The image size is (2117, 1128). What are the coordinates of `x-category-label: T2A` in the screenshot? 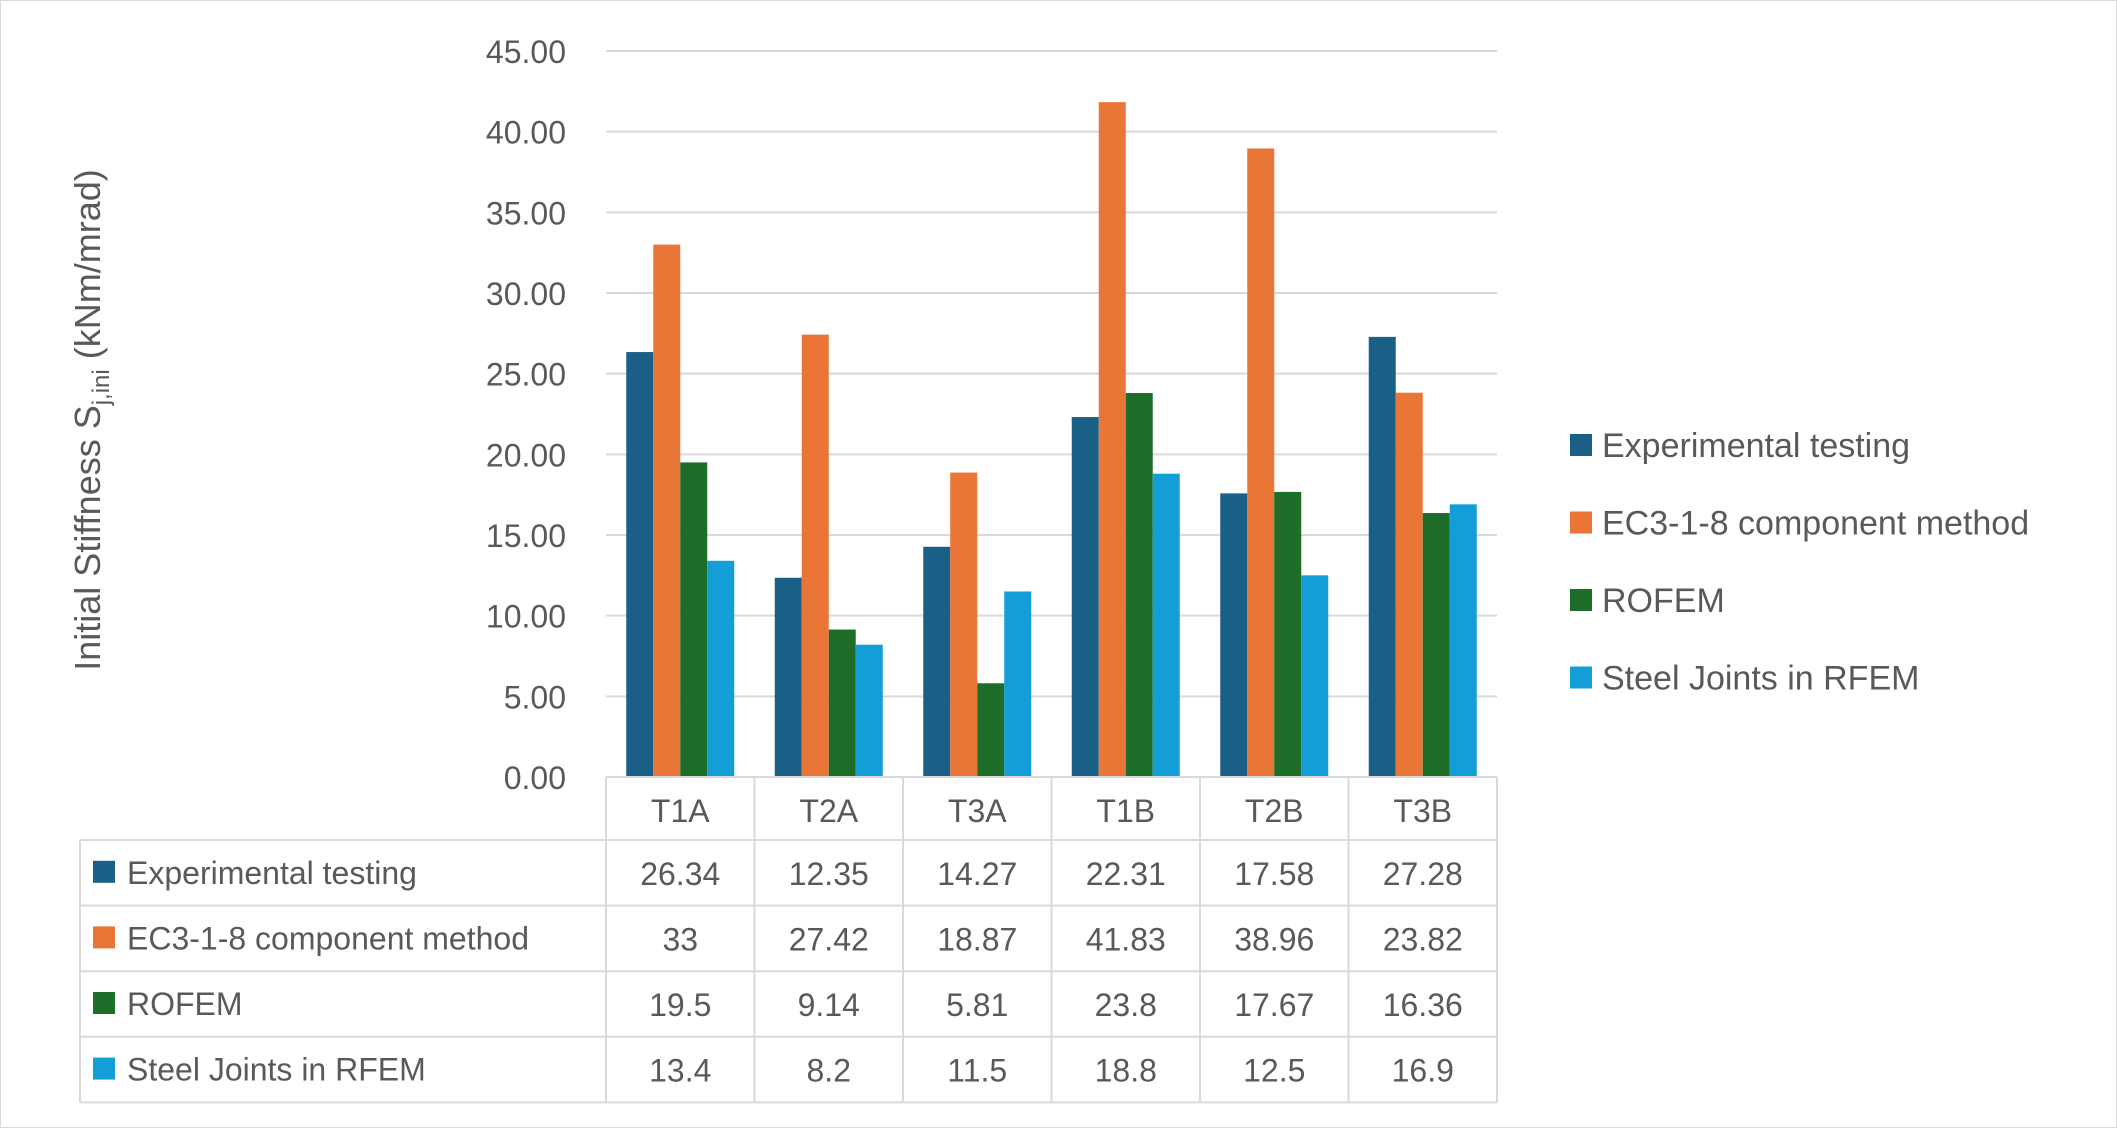 It's located at (828, 811).